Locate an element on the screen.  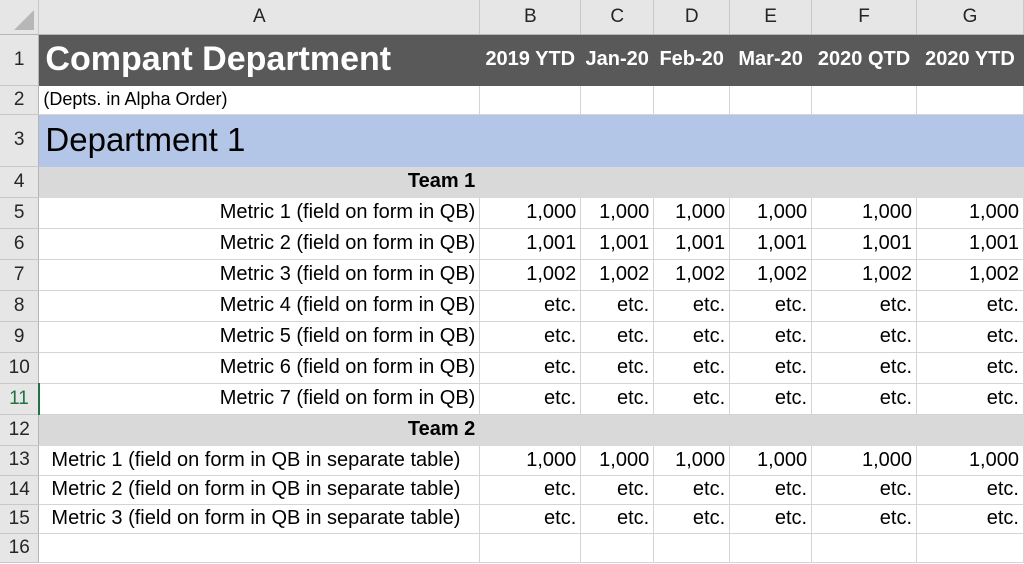
row-header-12: 12 is located at coordinates (20, 430).